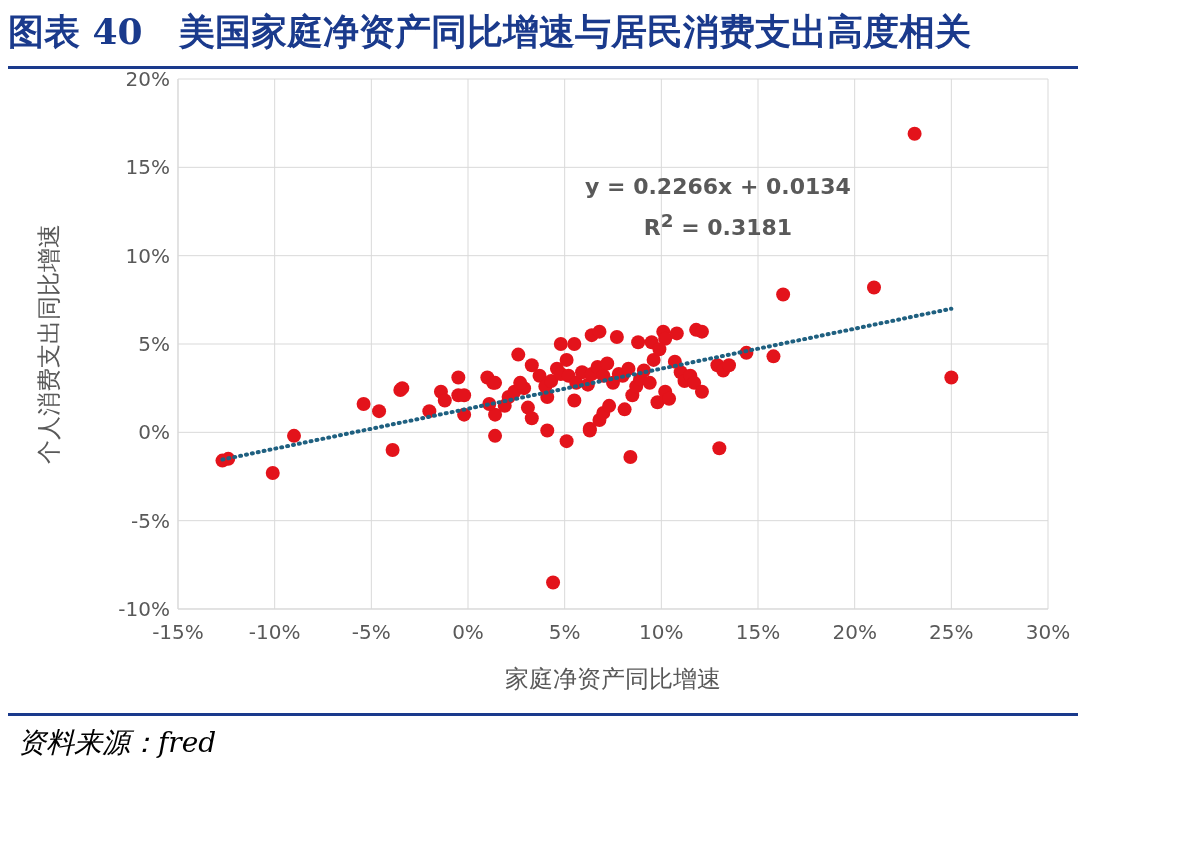 Image resolution: width=1198 pixels, height=848 pixels. What do you see at coordinates (147, 255) in the screenshot?
I see `y-tick-label: 10%` at bounding box center [147, 255].